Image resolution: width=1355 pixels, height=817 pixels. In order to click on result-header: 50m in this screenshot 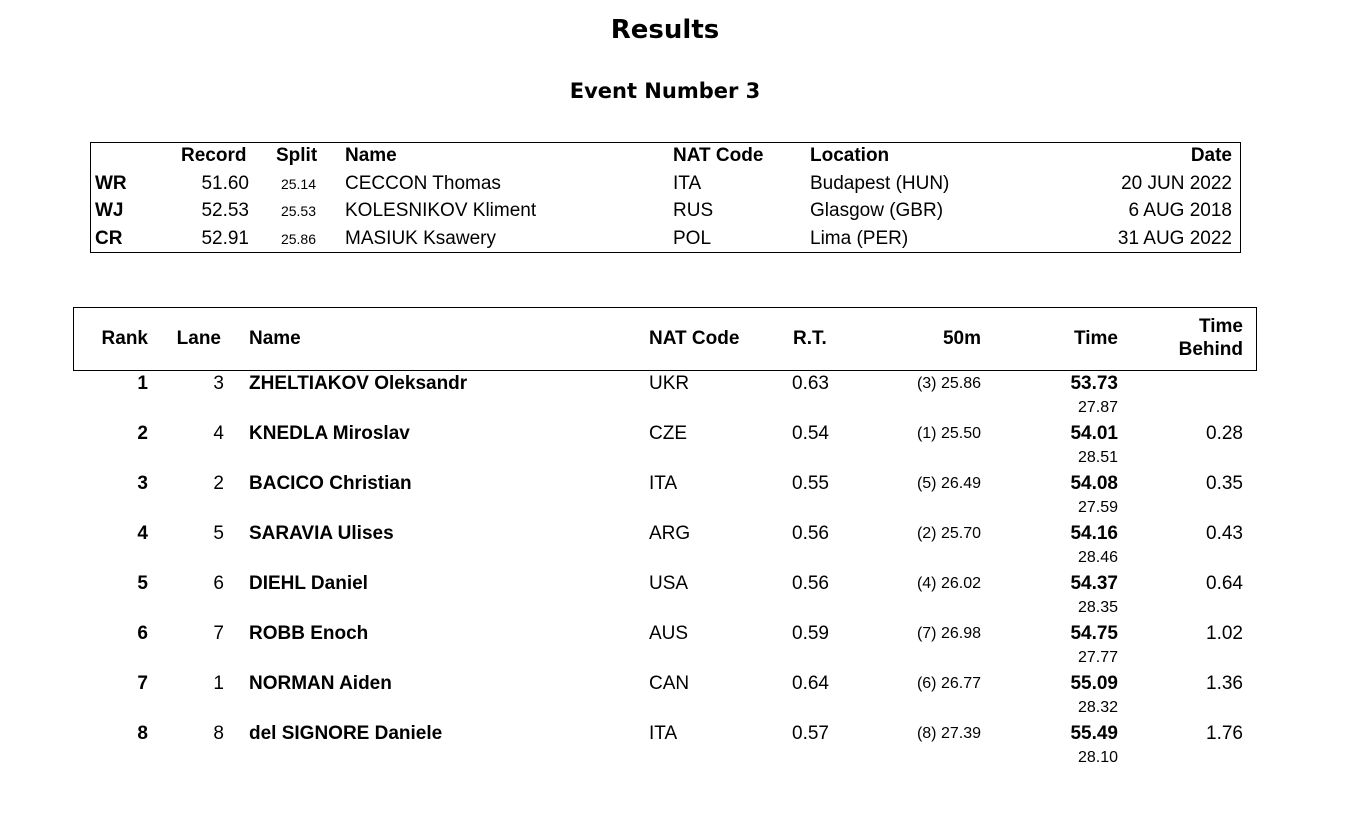, I will do `click(961, 338)`.